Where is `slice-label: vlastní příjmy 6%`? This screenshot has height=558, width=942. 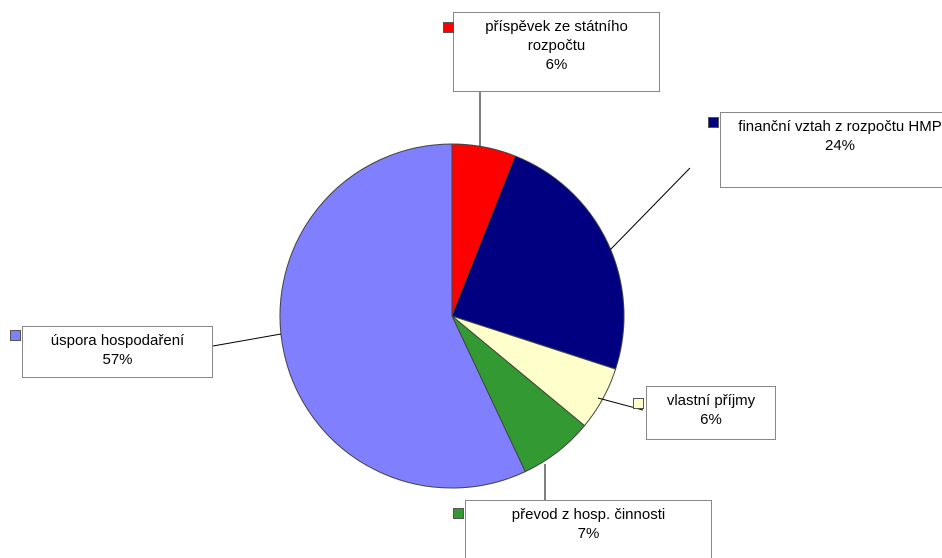
slice-label: vlastní příjmy 6% is located at coordinates (711, 413).